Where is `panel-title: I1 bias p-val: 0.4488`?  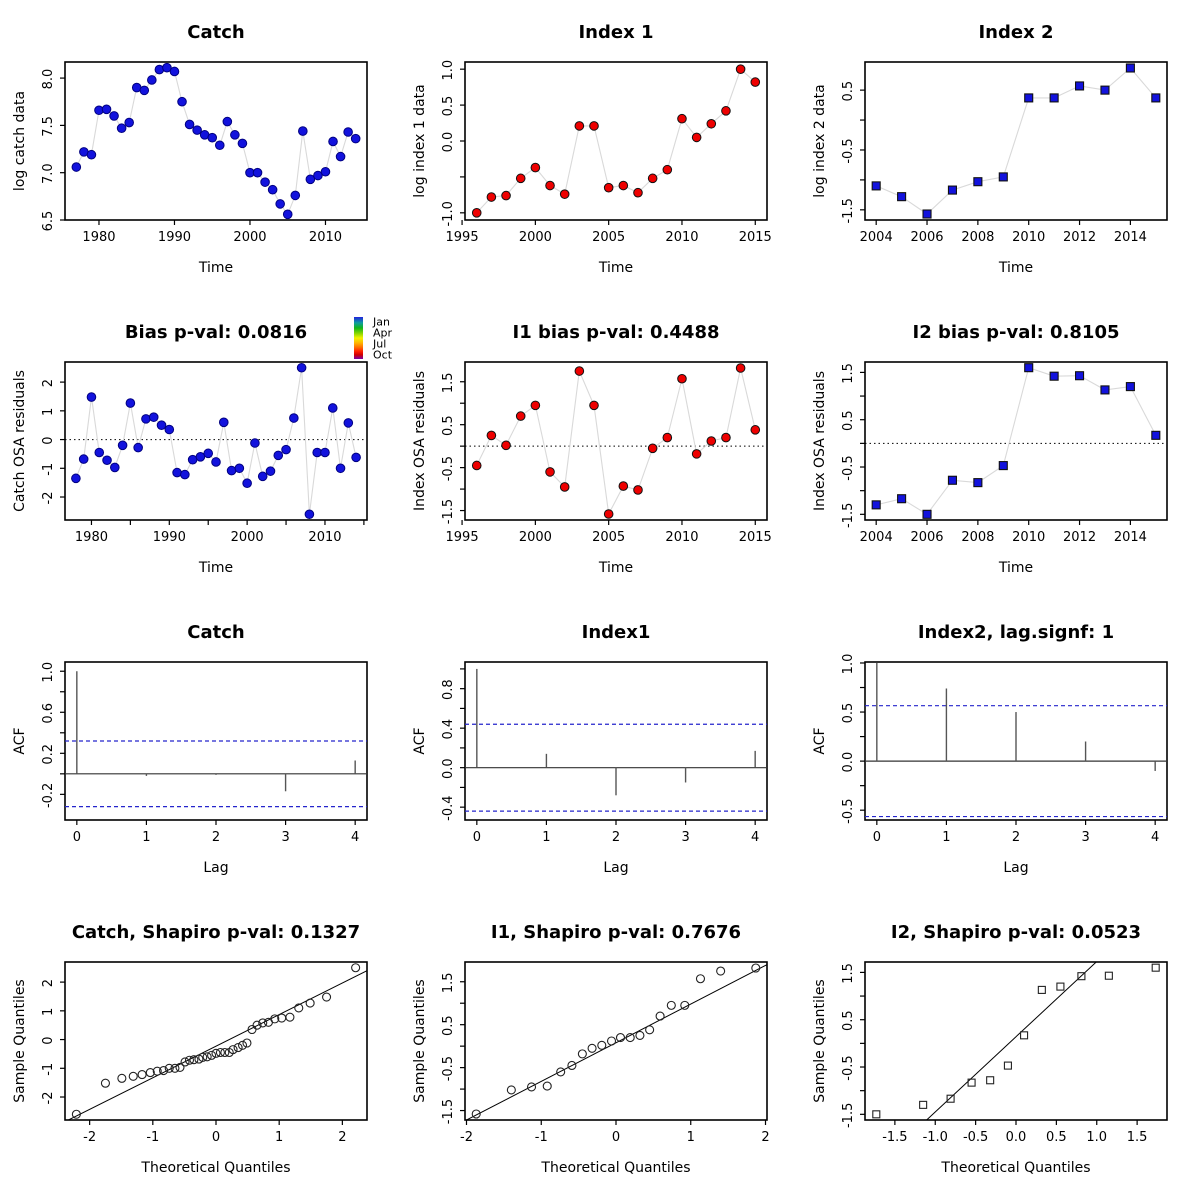
panel-title: I1 bias p-val: 0.4488 is located at coordinates (616, 332).